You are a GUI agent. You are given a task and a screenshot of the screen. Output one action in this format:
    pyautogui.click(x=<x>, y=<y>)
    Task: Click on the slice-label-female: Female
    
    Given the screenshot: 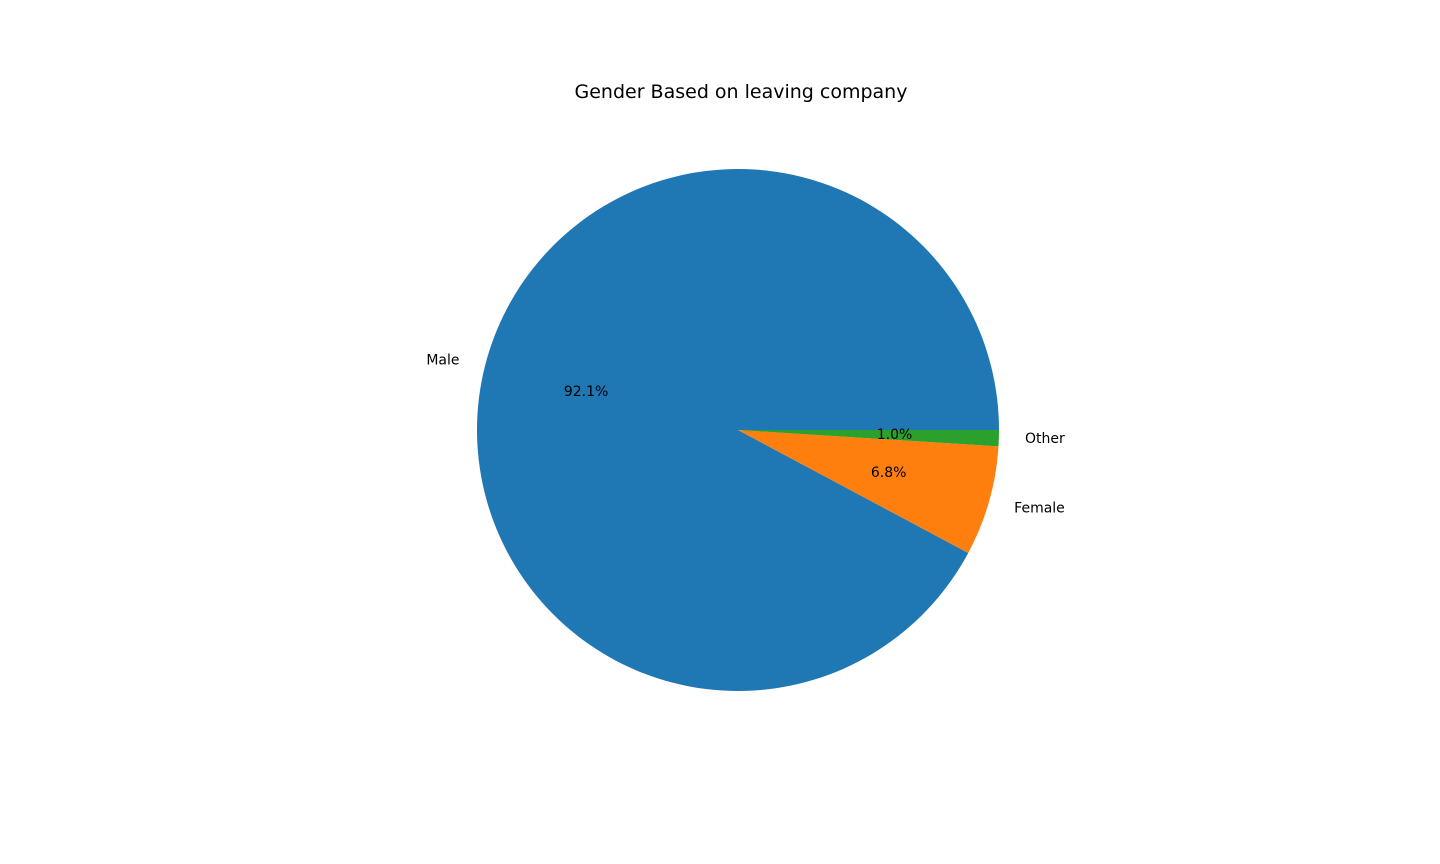 What is the action you would take?
    pyautogui.click(x=1039, y=508)
    